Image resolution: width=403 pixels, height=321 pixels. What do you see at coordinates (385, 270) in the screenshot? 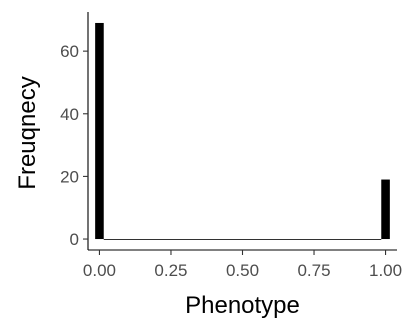
I see `x-tick-label-4: 1.00` at bounding box center [385, 270].